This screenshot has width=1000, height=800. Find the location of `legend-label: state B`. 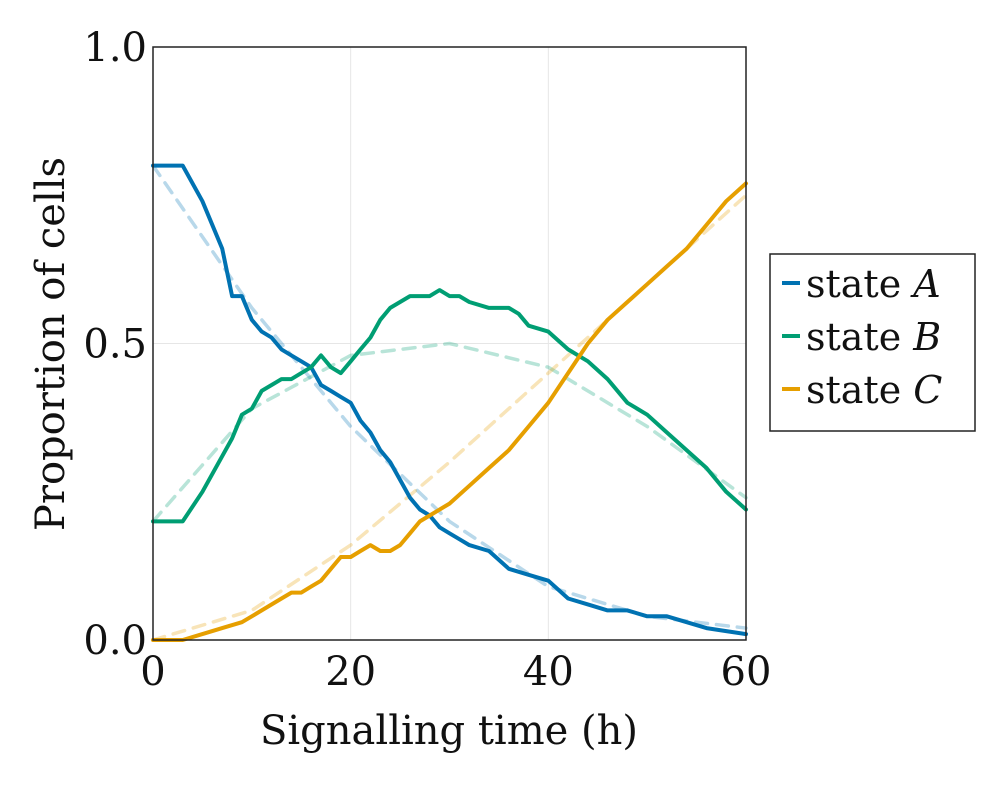

legend-label: state B is located at coordinates (873, 337).